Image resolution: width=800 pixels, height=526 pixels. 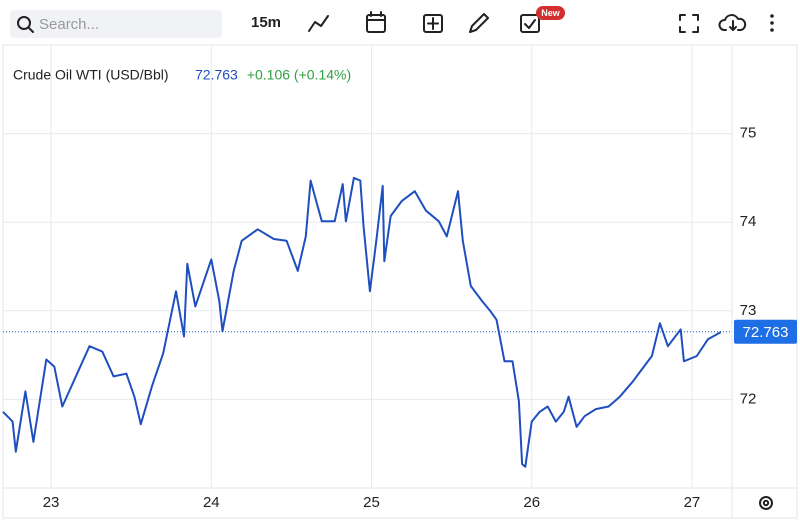 What do you see at coordinates (266, 22) in the screenshot?
I see `interval-button: 15m` at bounding box center [266, 22].